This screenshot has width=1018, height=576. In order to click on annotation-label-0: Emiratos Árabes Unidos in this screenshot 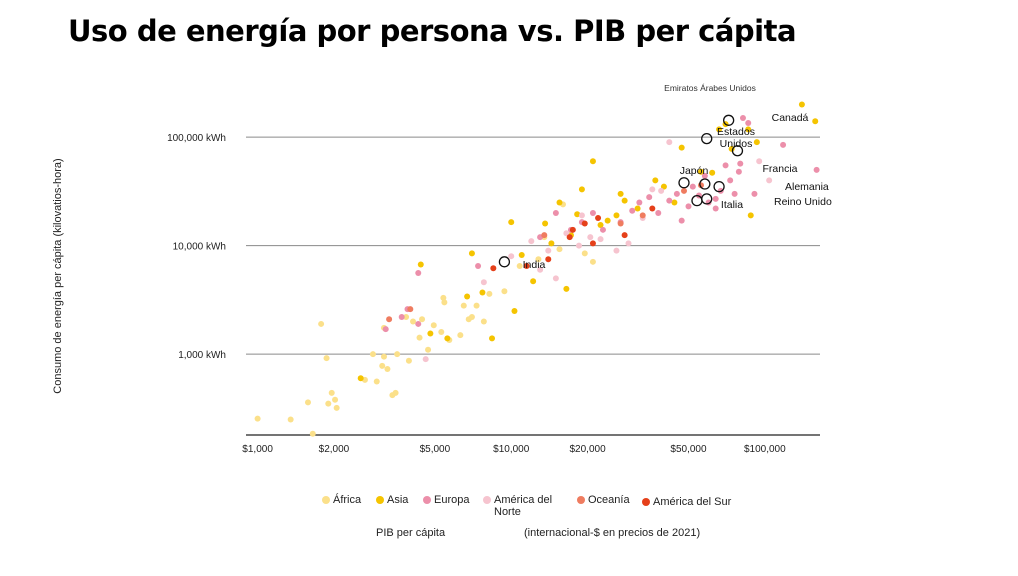, I will do `click(710, 88)`.